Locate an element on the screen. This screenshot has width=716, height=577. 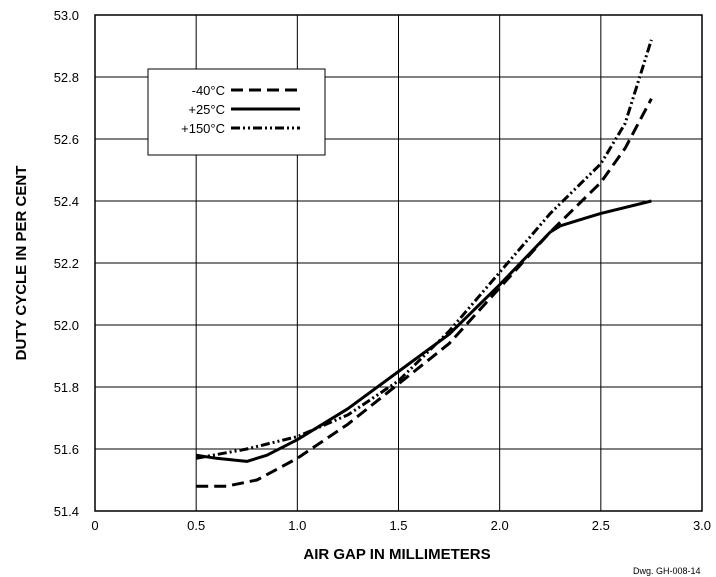
legend: -40°C +25°C +150°C is located at coordinates (236, 112).